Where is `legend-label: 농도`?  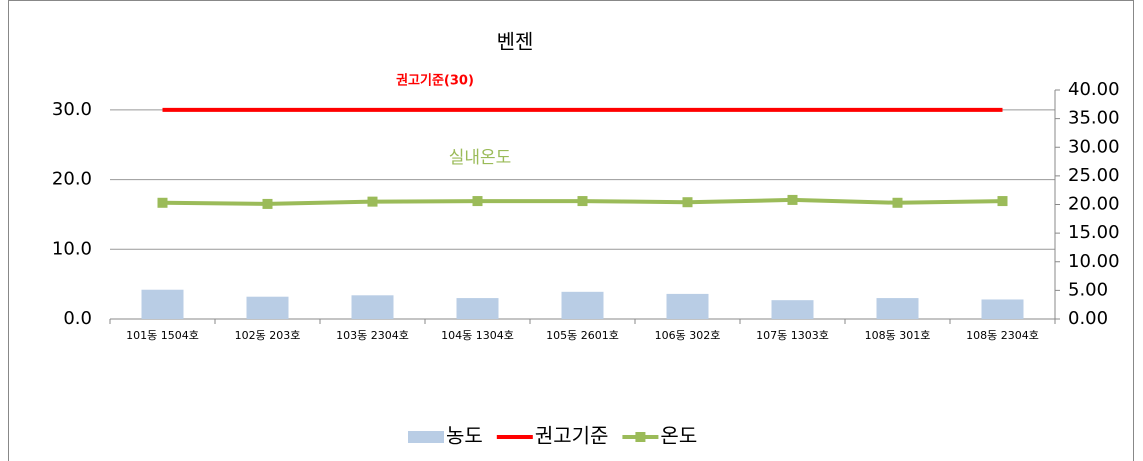
legend-label: 농도 is located at coordinates (464, 436).